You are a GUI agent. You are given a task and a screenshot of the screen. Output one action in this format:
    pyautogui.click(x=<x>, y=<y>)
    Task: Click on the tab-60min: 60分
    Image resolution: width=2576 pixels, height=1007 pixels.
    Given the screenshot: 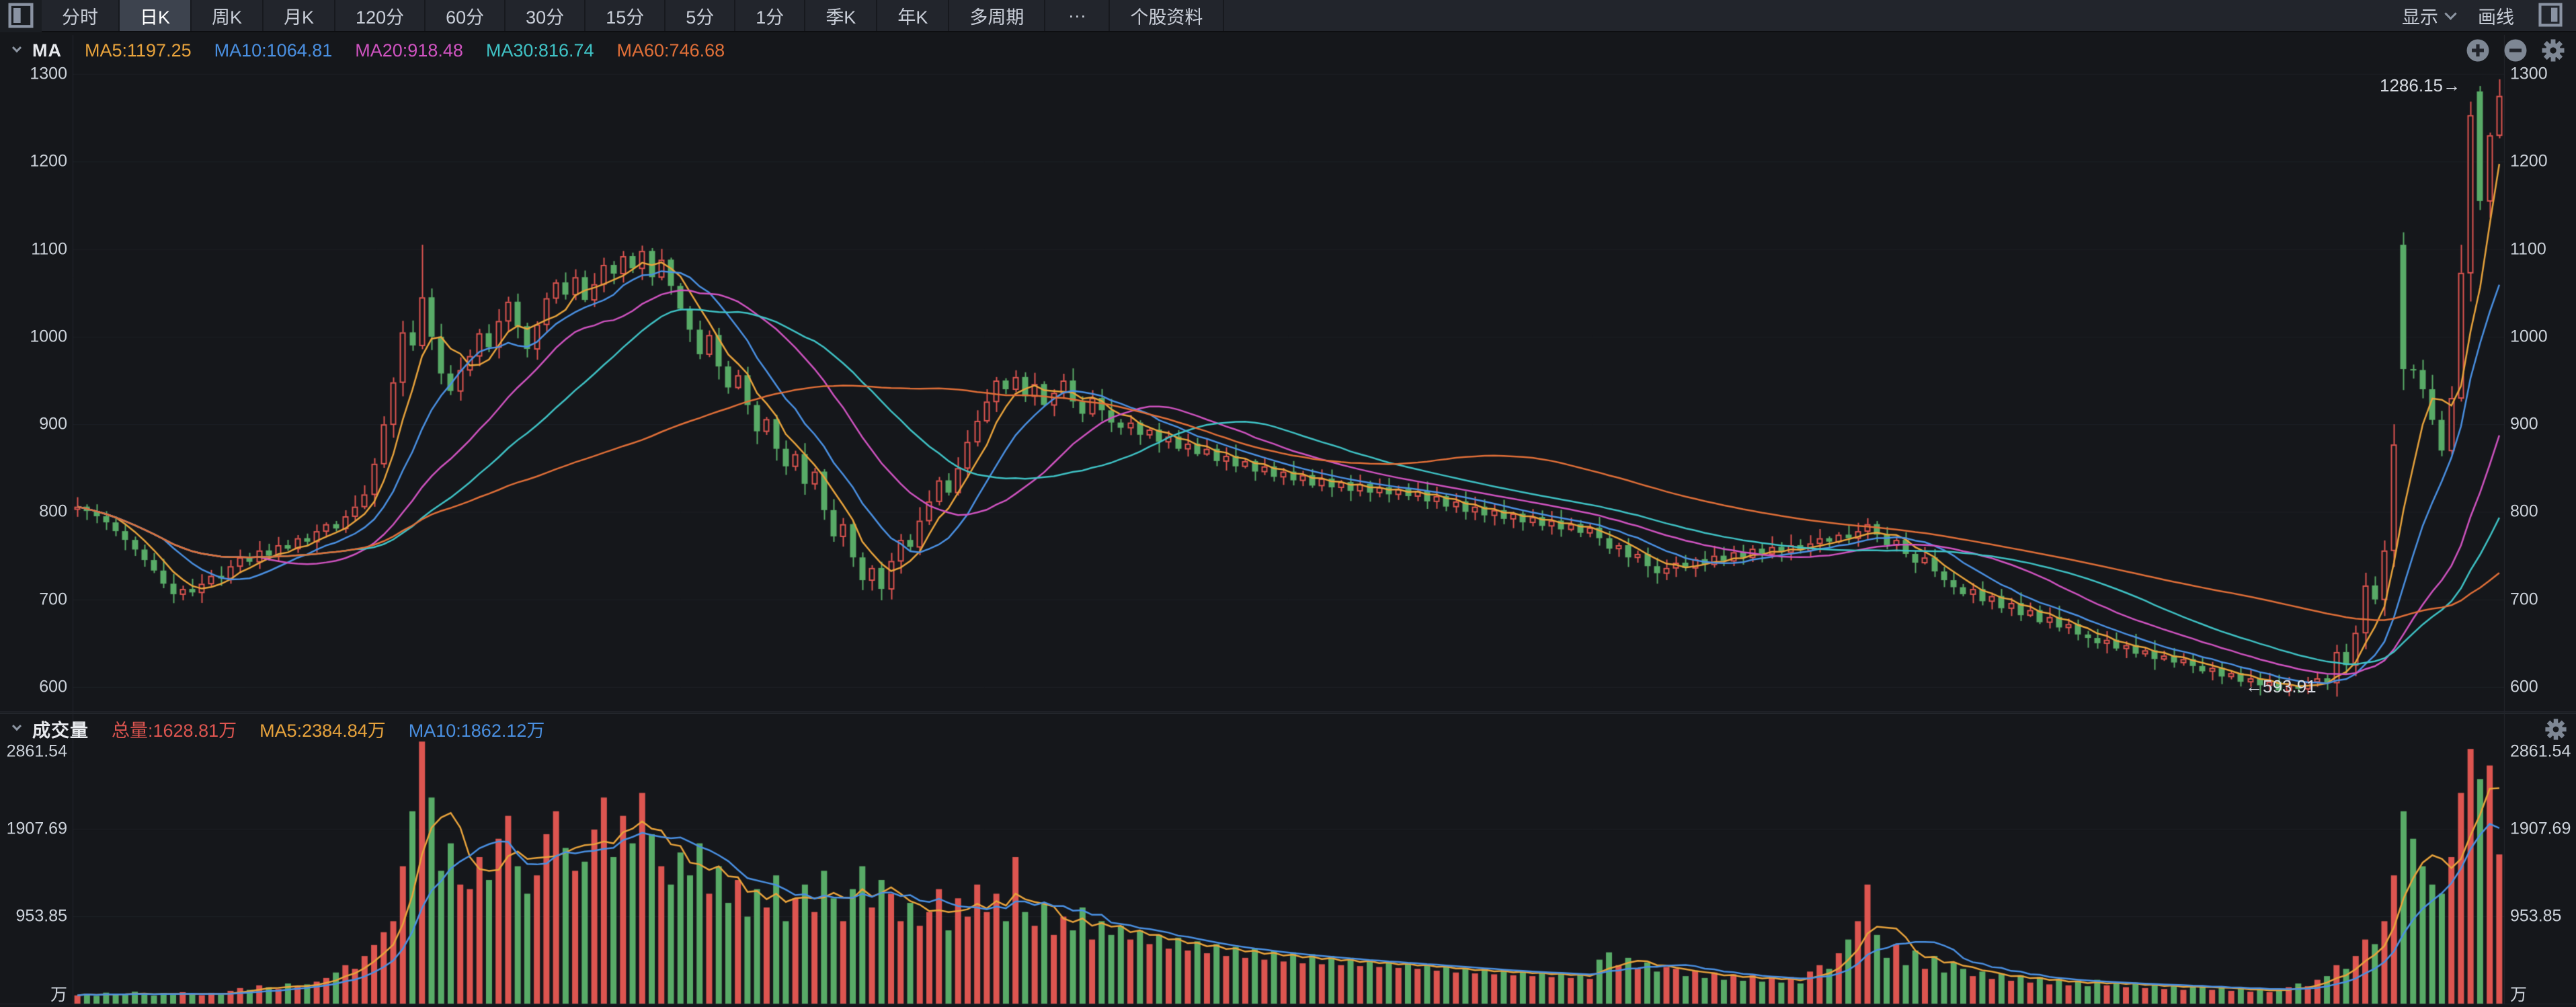 What is the action you would take?
    pyautogui.click(x=466, y=15)
    